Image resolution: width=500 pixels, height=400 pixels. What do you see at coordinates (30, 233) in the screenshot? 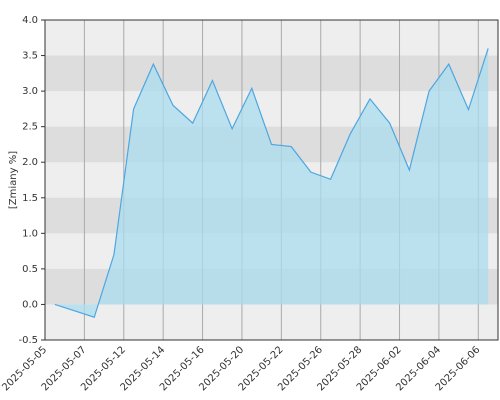
I see `y-tick-label: 1.0` at bounding box center [30, 233].